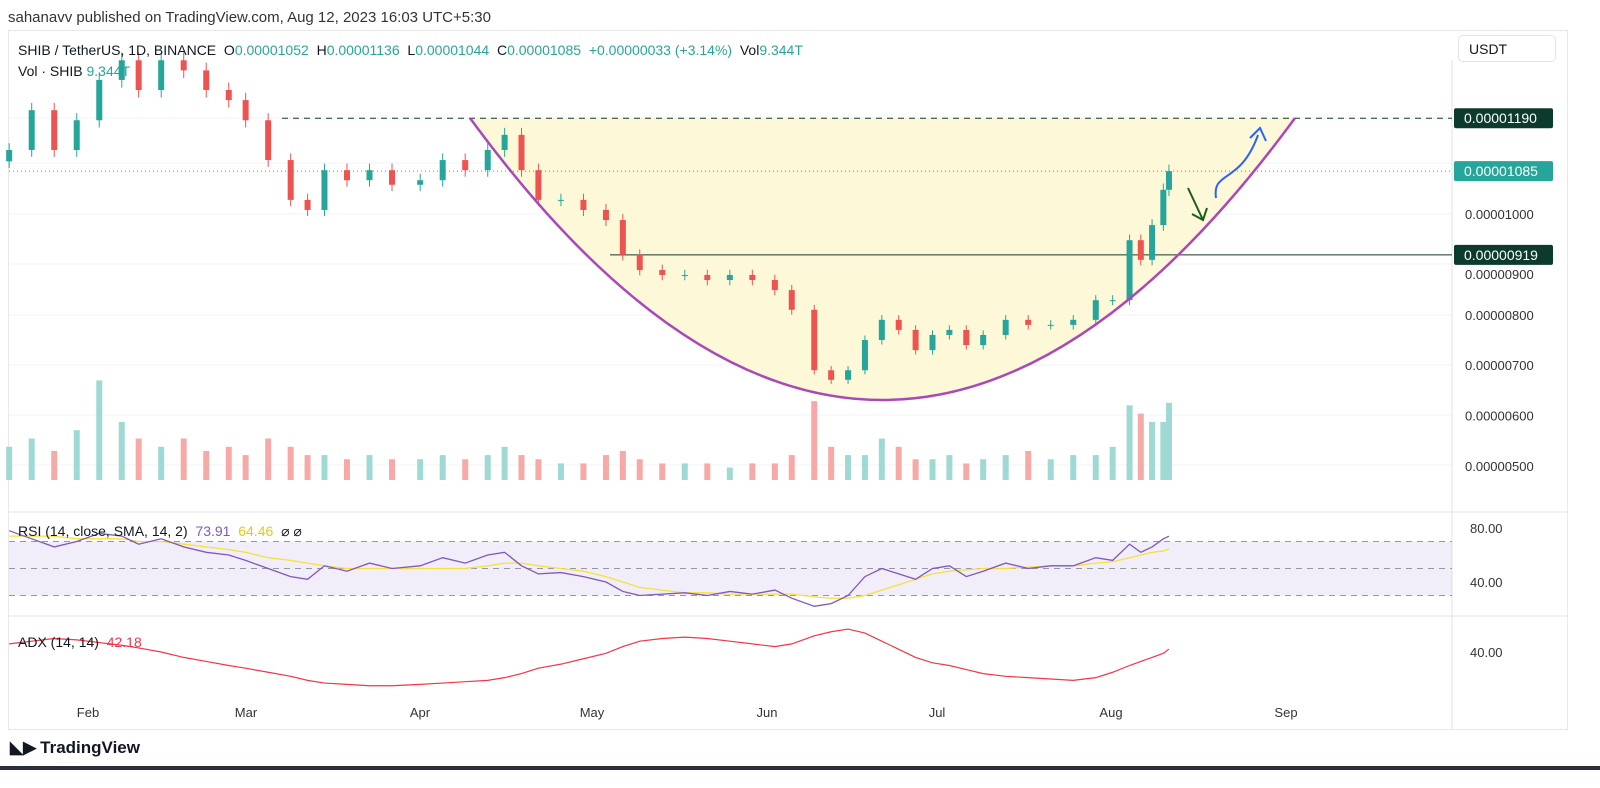 This screenshot has width=1600, height=788. What do you see at coordinates (1197, 204) in the screenshot?
I see `down-arrow-icon` at bounding box center [1197, 204].